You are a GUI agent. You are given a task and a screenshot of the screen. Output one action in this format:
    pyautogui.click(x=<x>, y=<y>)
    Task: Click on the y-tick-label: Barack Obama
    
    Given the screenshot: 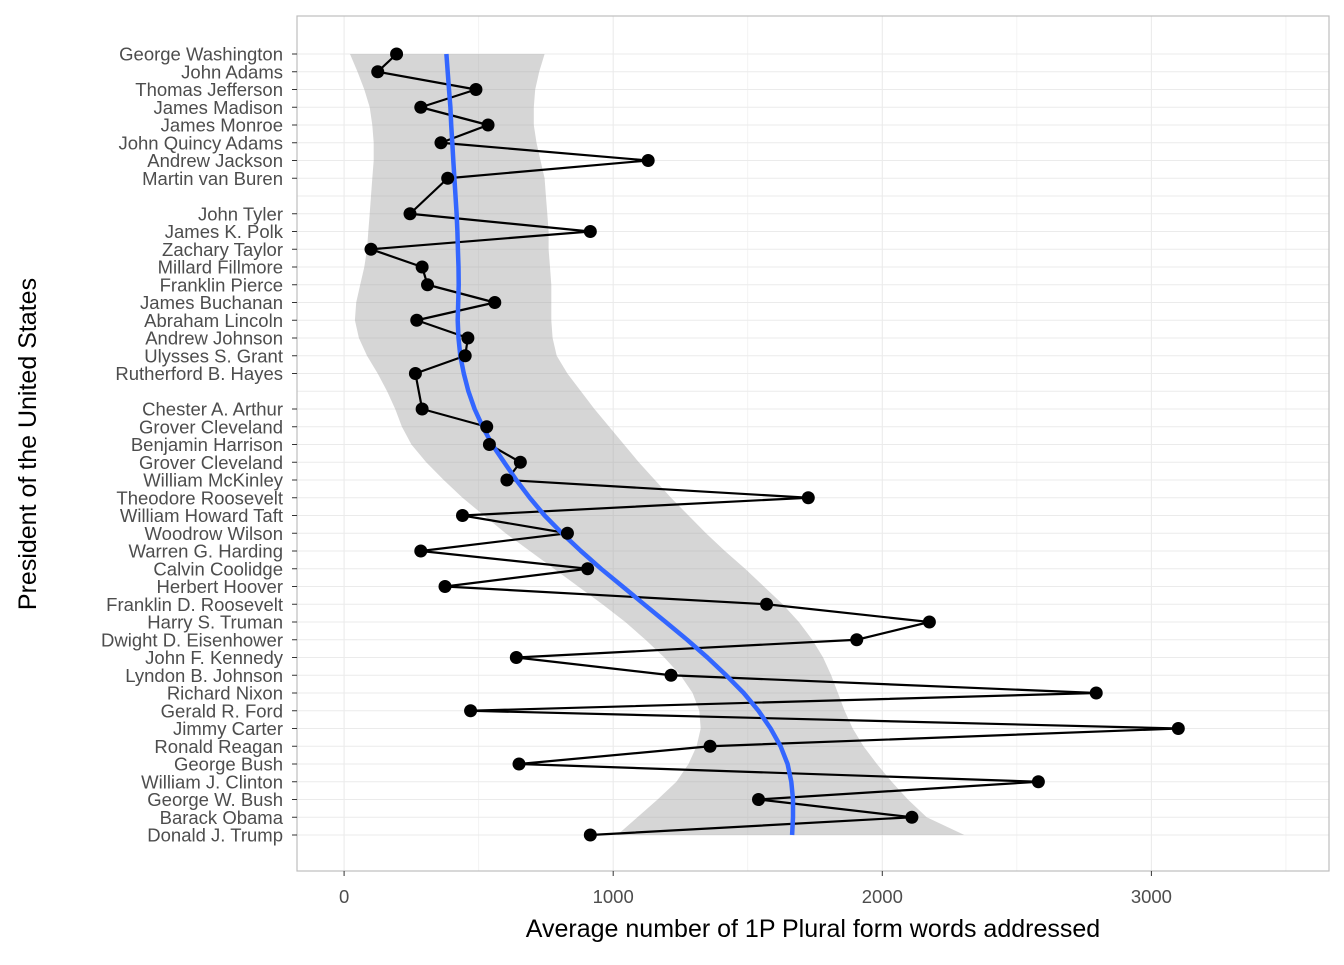 What is the action you would take?
    pyautogui.click(x=222, y=817)
    